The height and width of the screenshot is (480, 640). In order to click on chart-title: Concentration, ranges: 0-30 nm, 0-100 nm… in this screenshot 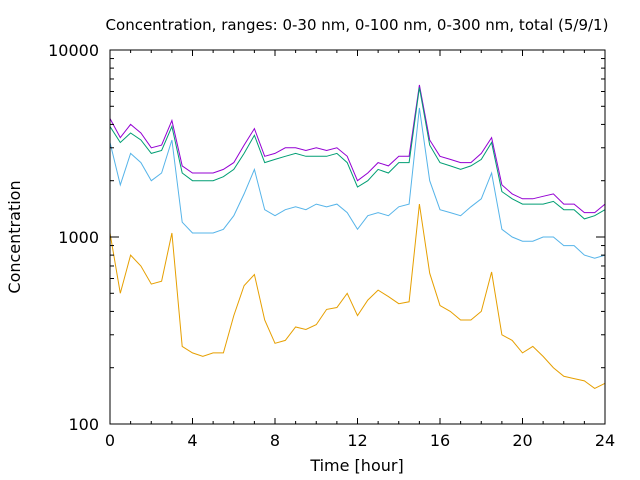, I will do `click(357, 25)`.